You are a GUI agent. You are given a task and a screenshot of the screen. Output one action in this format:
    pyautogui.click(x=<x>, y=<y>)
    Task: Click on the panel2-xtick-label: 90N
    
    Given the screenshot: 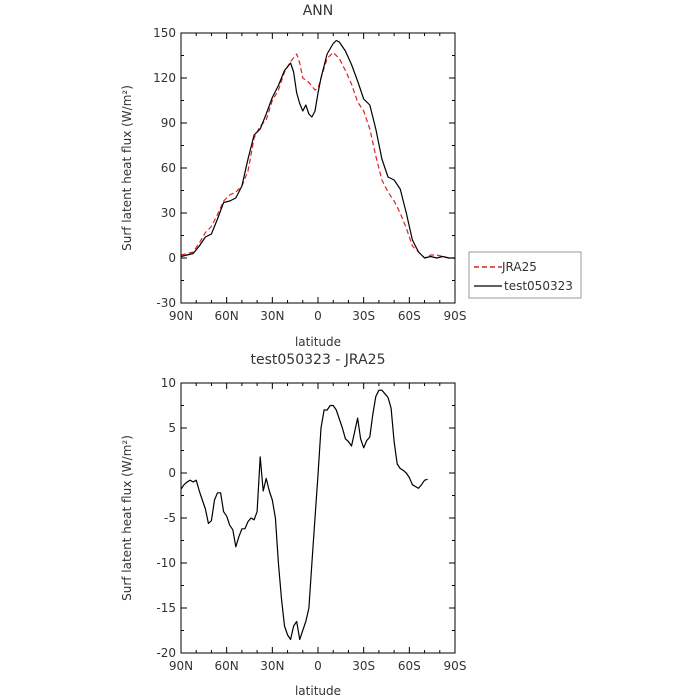 What is the action you would take?
    pyautogui.click(x=181, y=666)
    